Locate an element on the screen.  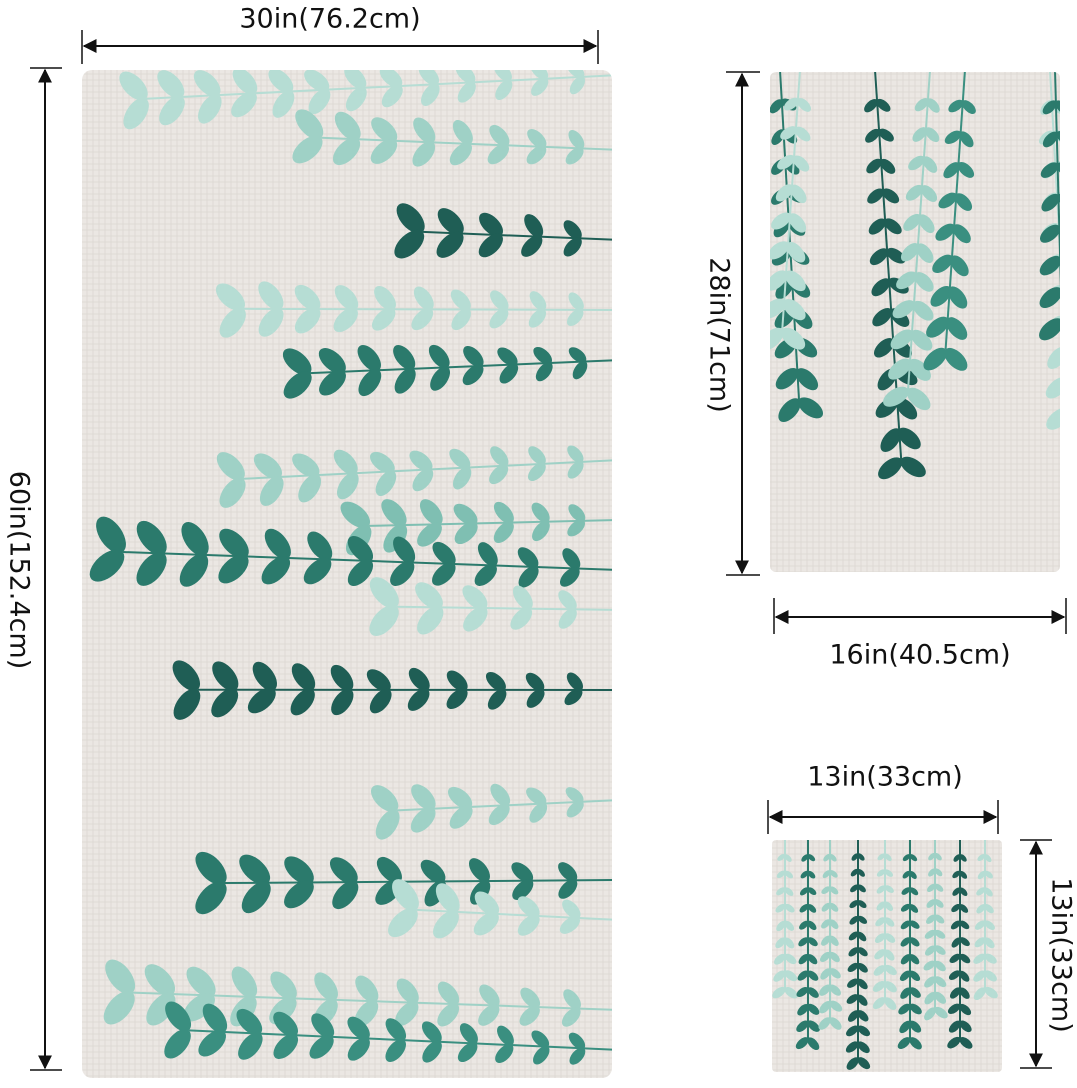
leaf-pattern is located at coordinates (923, 276).